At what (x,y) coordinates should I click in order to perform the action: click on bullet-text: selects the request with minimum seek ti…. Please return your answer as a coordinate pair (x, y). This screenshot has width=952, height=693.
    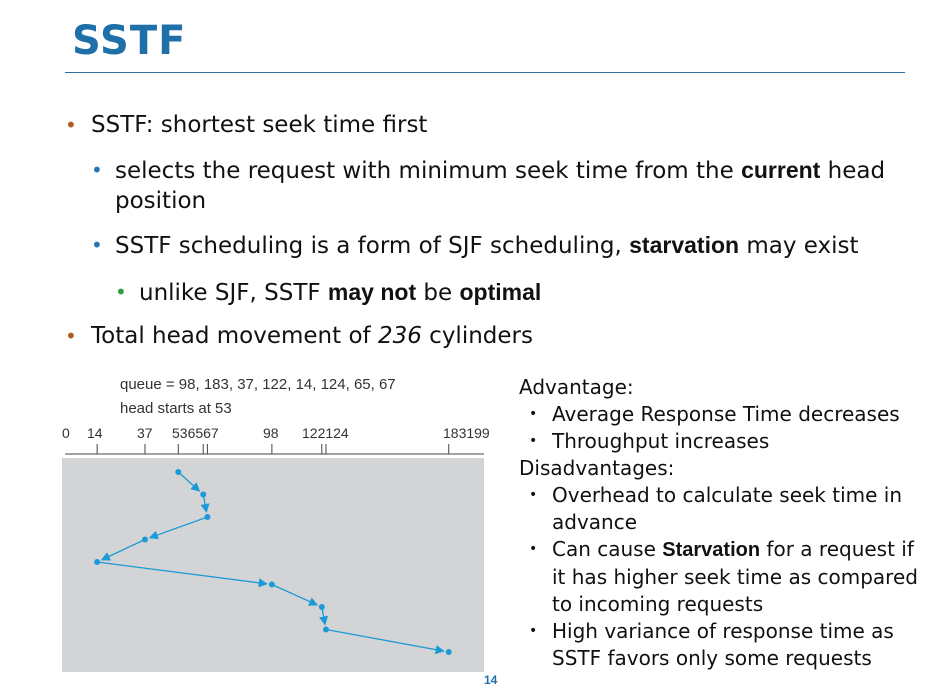
    Looking at the image, I should click on (428, 171).